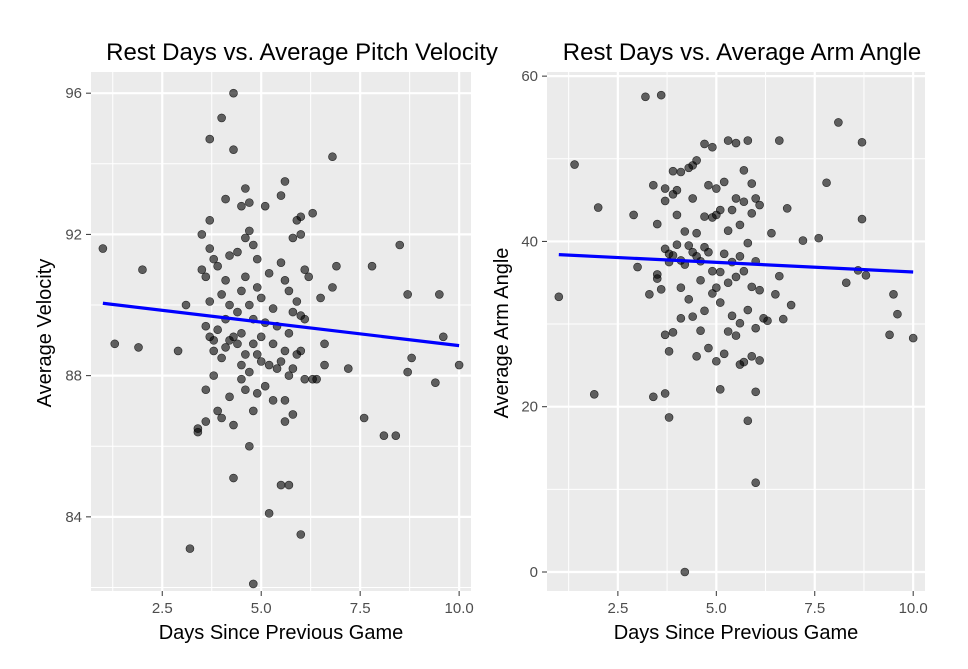 The image size is (968, 669). I want to click on velocity-x-tick-label: 5.0, so click(261, 608).